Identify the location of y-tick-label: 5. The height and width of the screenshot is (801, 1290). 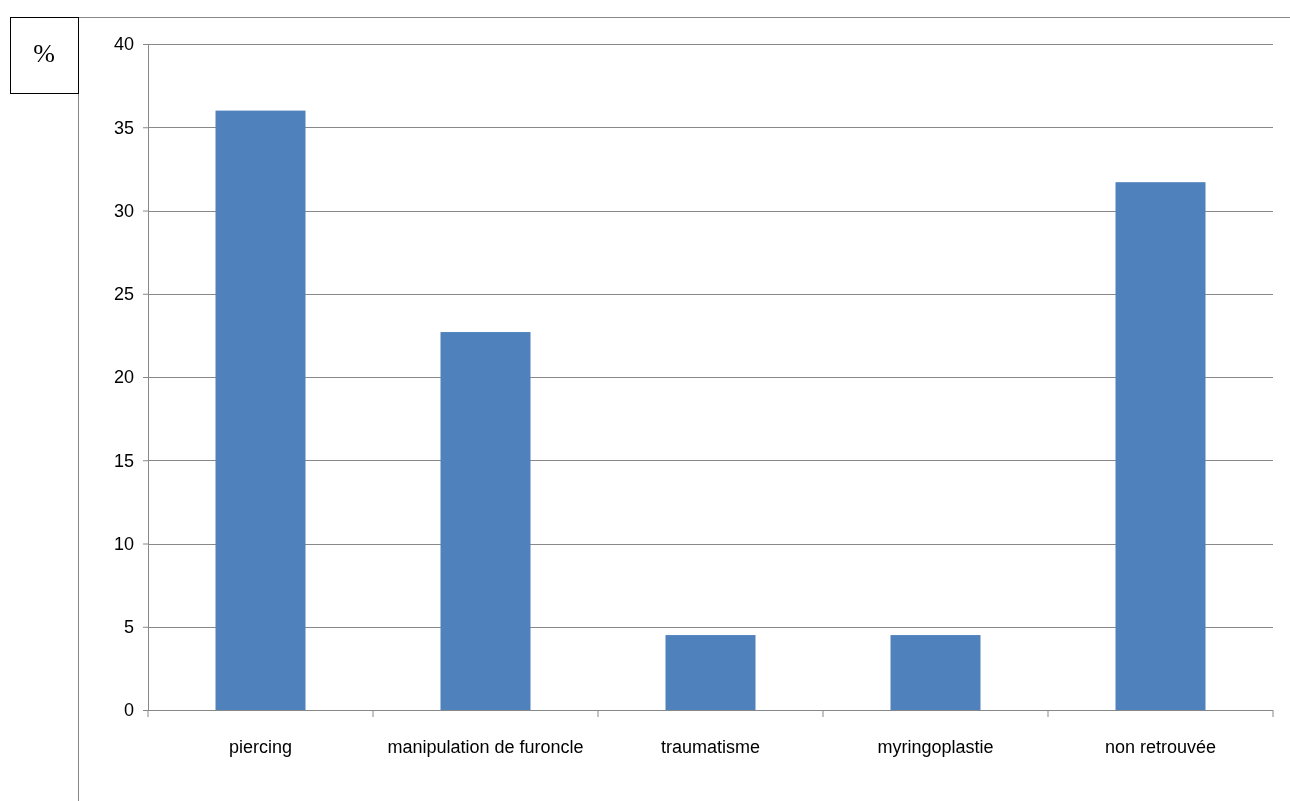
(128, 627).